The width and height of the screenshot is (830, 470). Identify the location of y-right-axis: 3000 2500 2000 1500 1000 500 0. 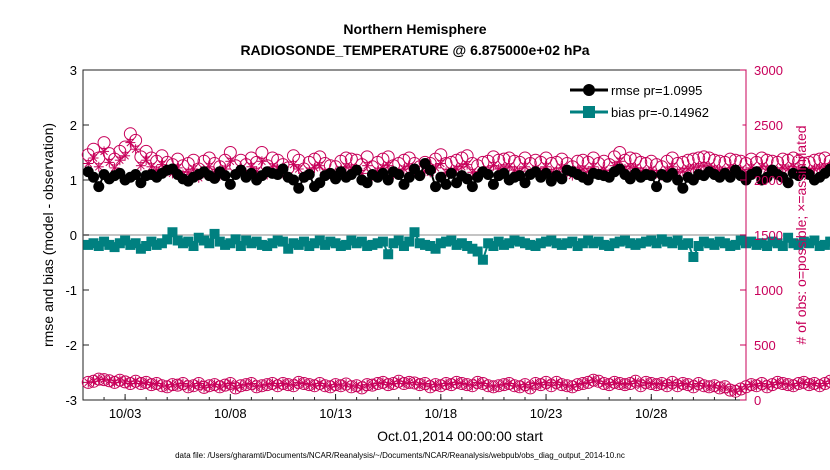
(761, 235).